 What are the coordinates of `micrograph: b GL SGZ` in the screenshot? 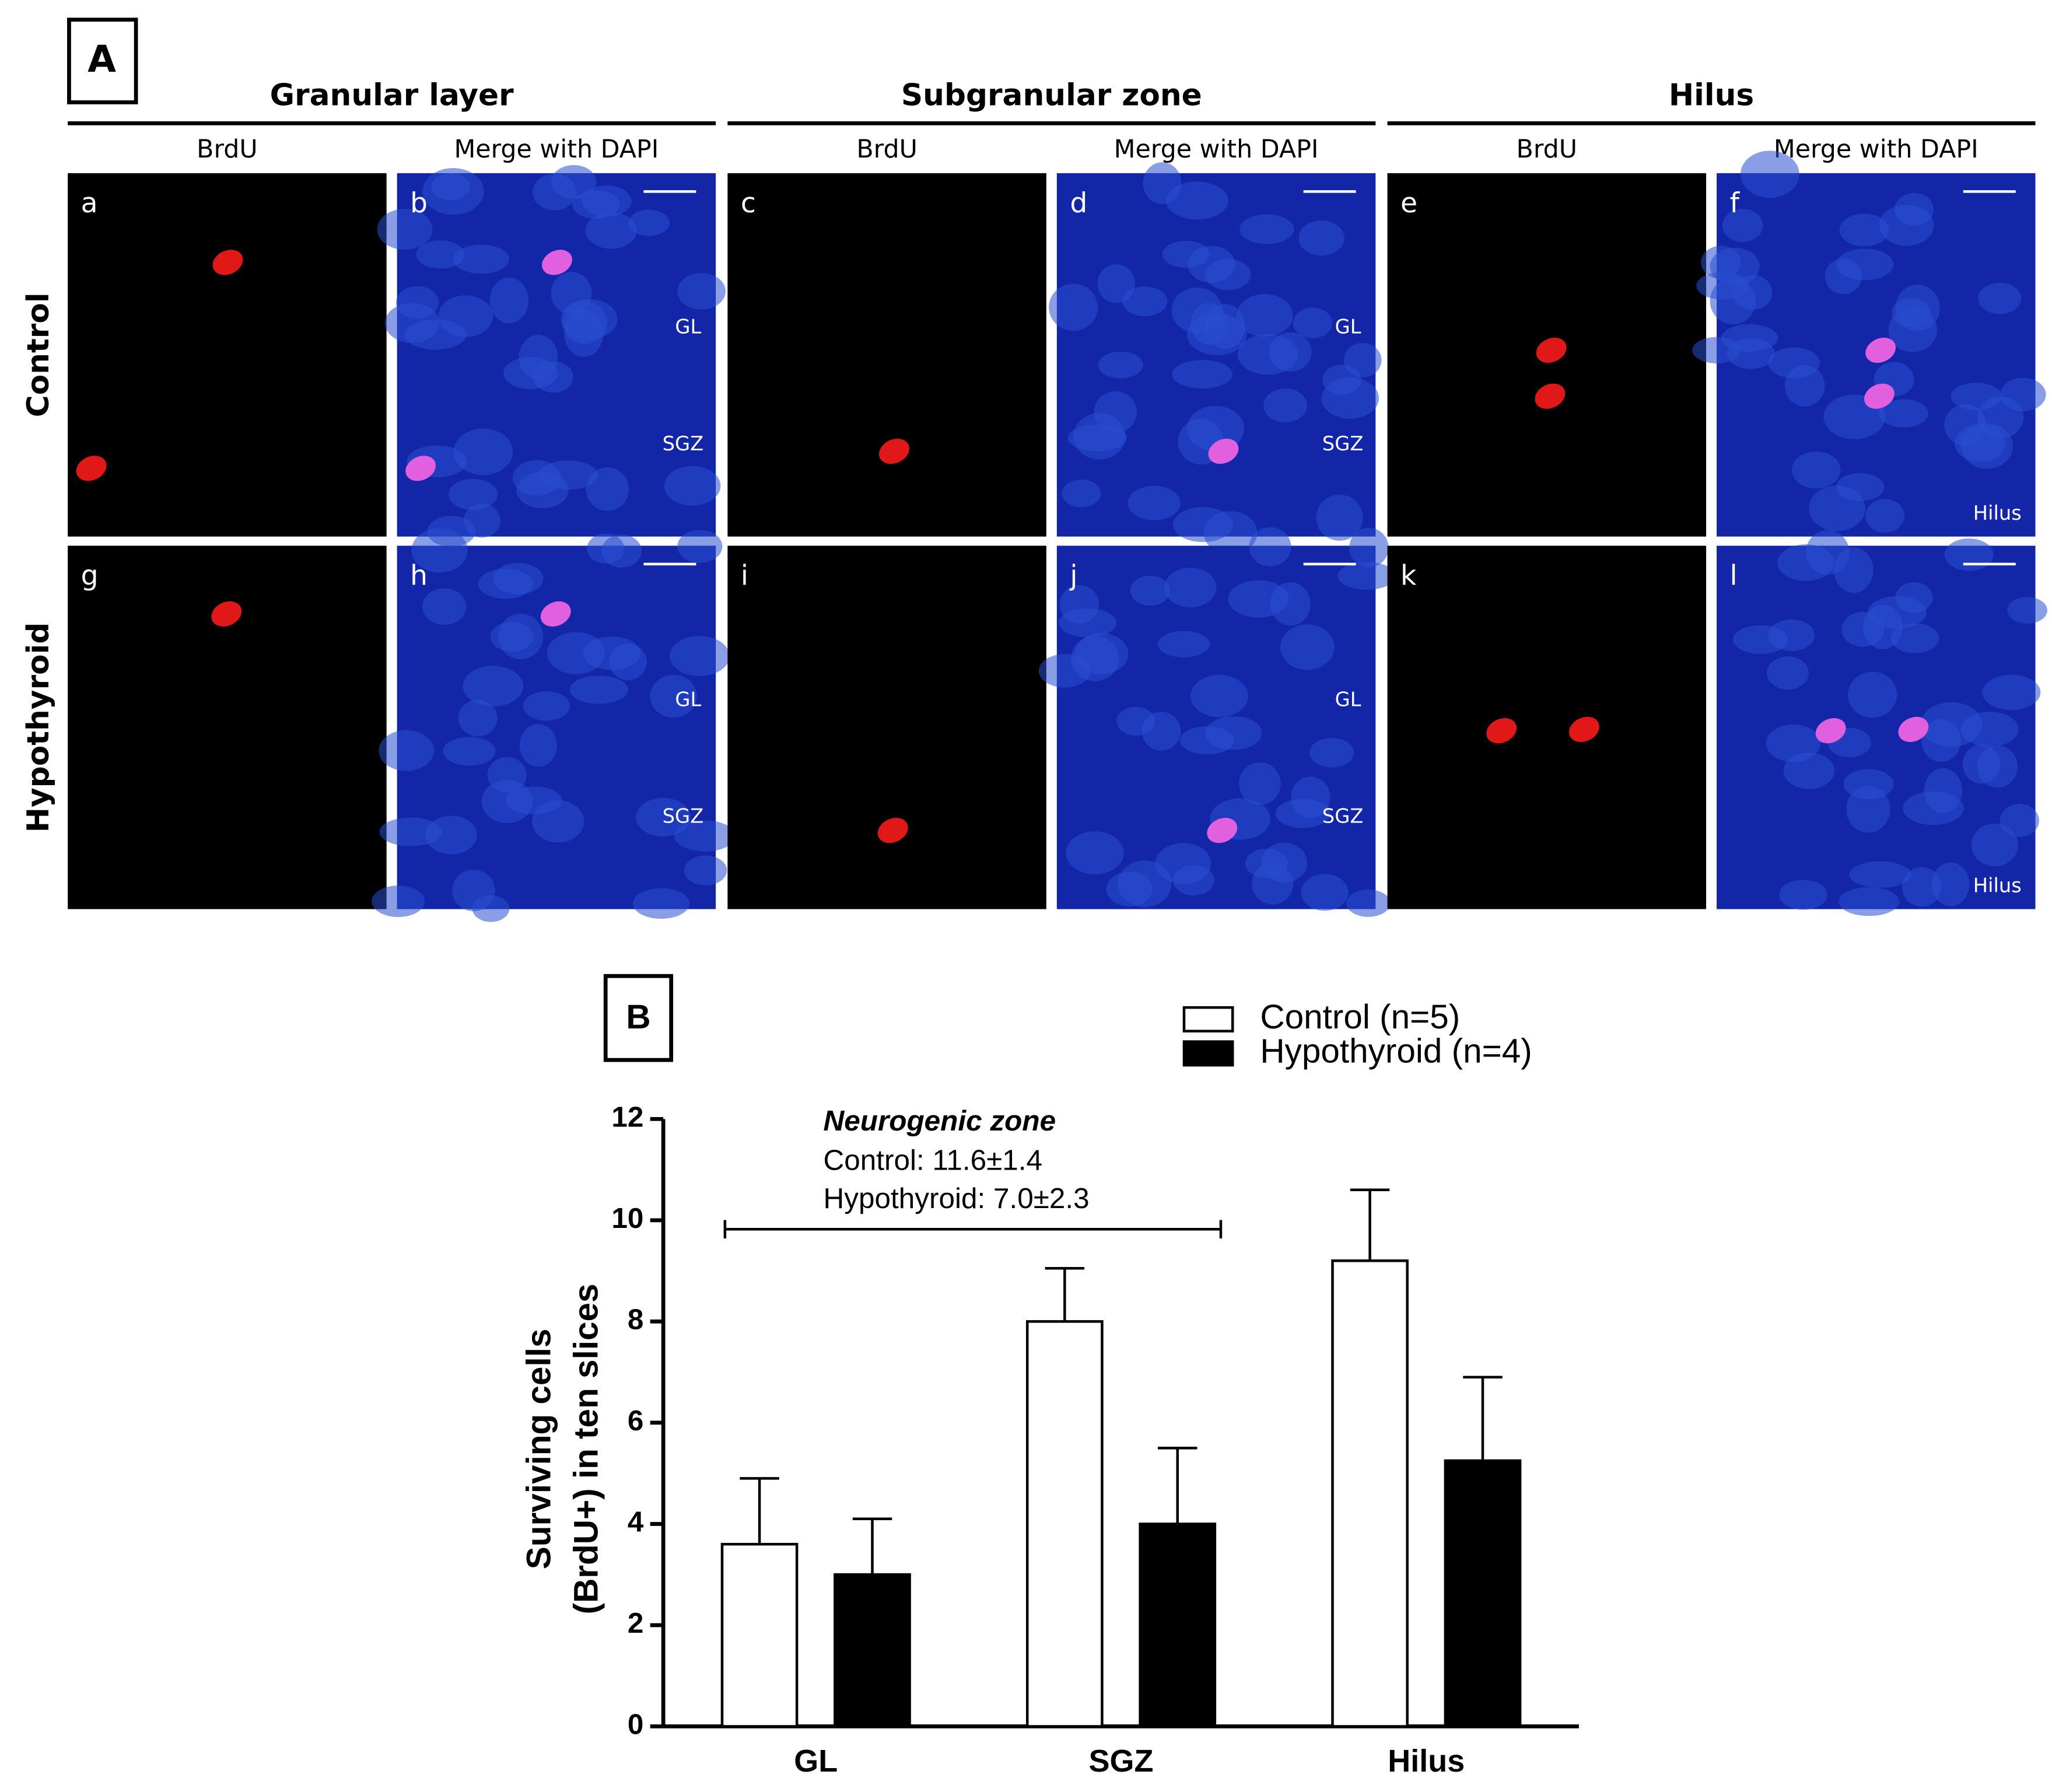 It's located at (551, 356).